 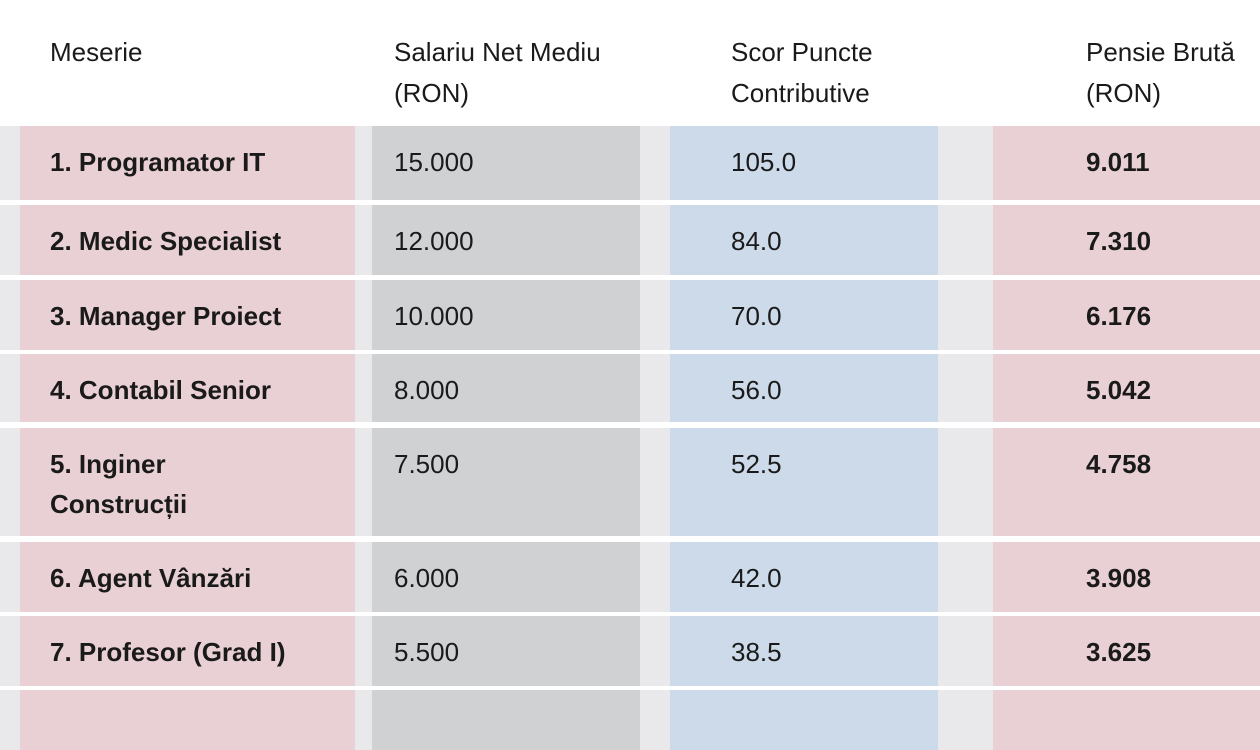 What do you see at coordinates (506, 163) in the screenshot?
I see `cell-salariu: 15.000` at bounding box center [506, 163].